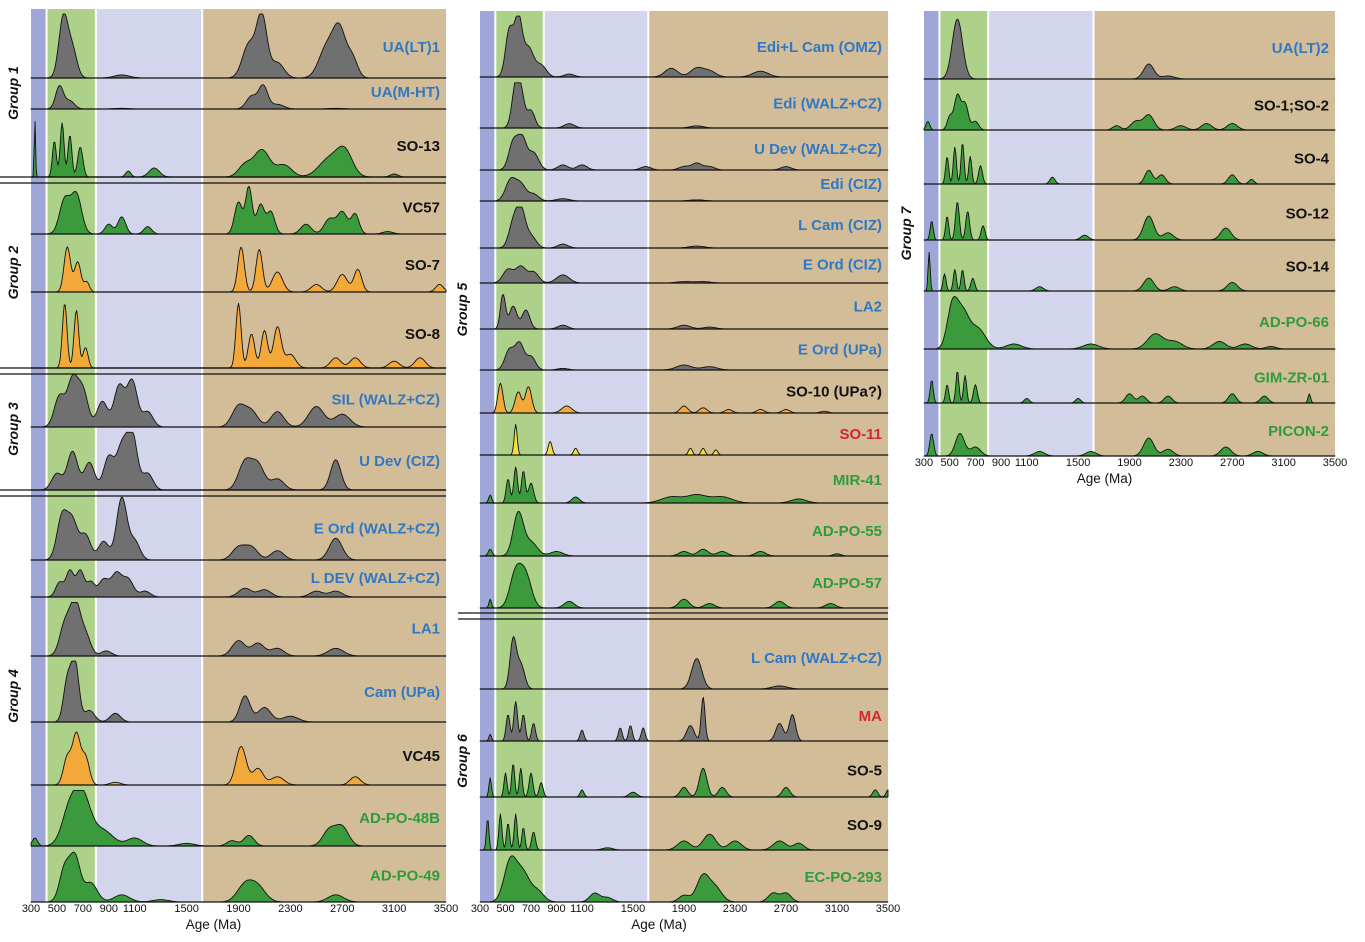 The height and width of the screenshot is (942, 1365). Describe the element at coordinates (402, 692) in the screenshot. I see `series-label: Cam (UPa)` at that location.